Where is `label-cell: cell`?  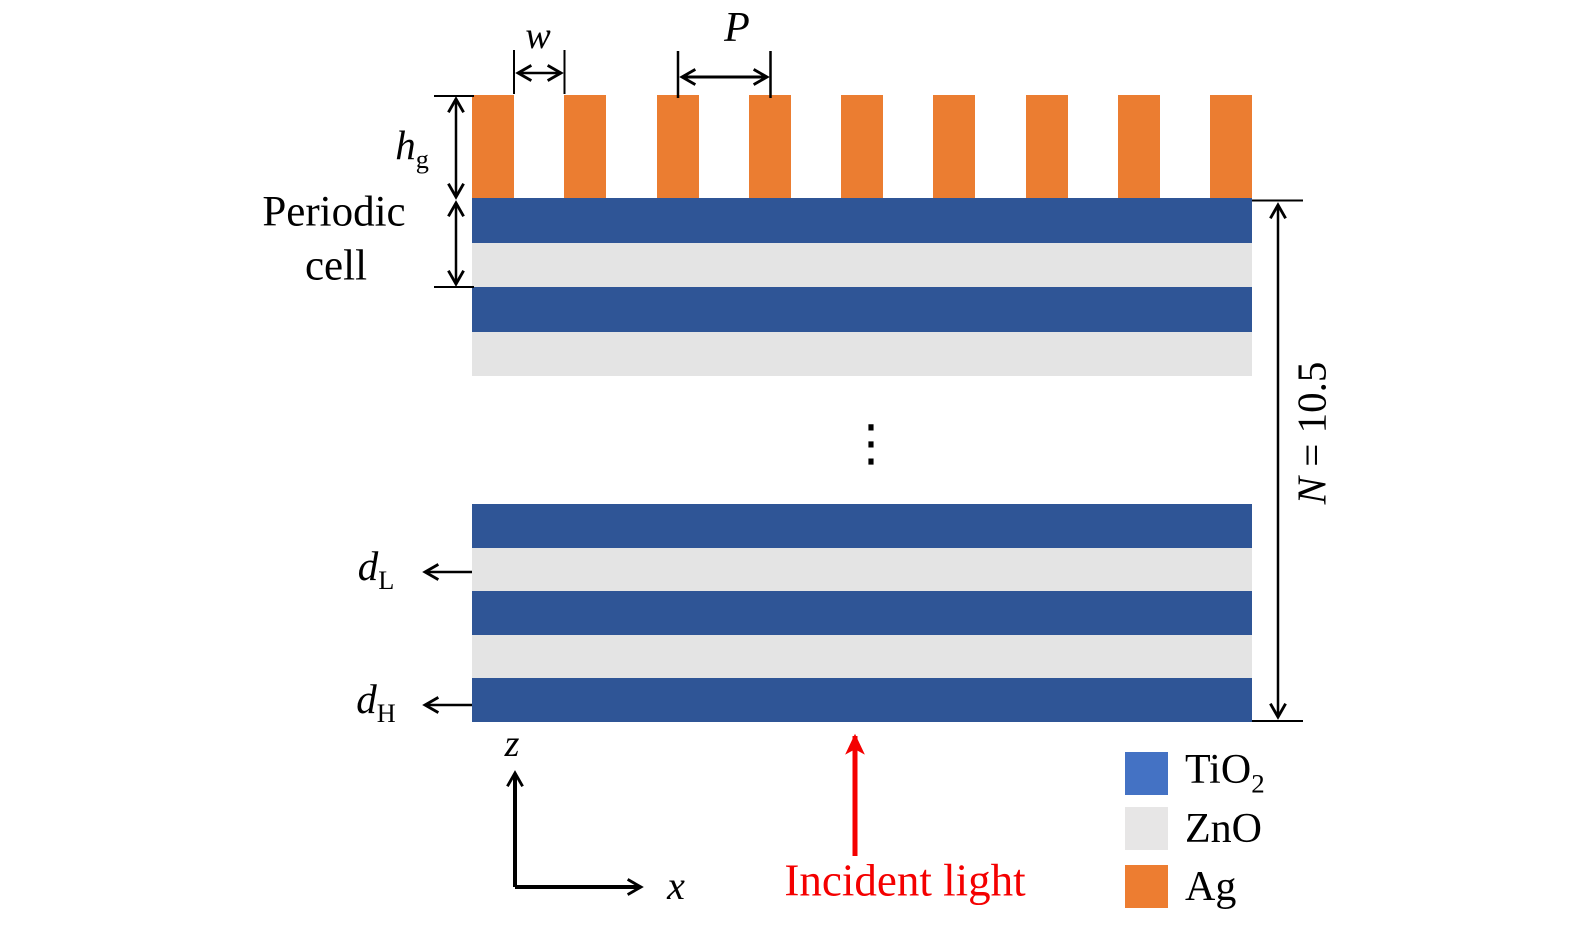
label-cell: cell is located at coordinates (336, 266).